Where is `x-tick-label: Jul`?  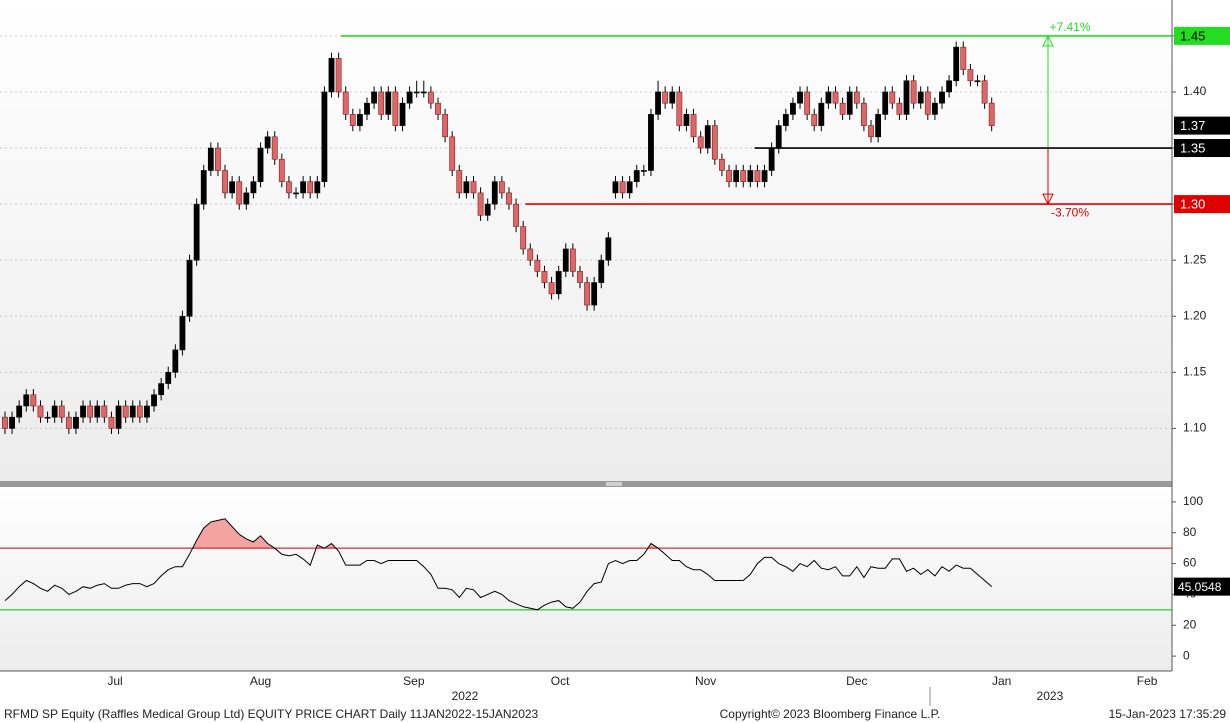 x-tick-label: Jul is located at coordinates (114, 681).